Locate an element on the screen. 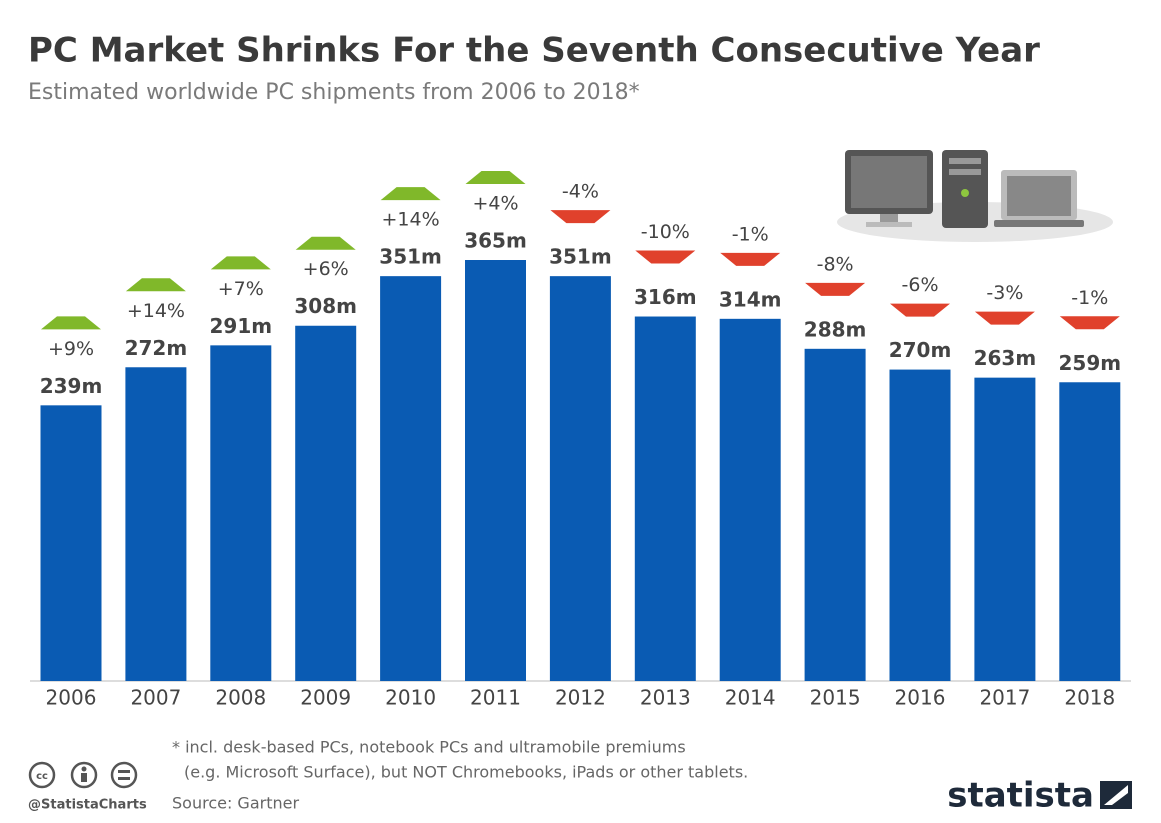 This screenshot has width=1161, height=823. change-label: -4% is located at coordinates (580, 192).